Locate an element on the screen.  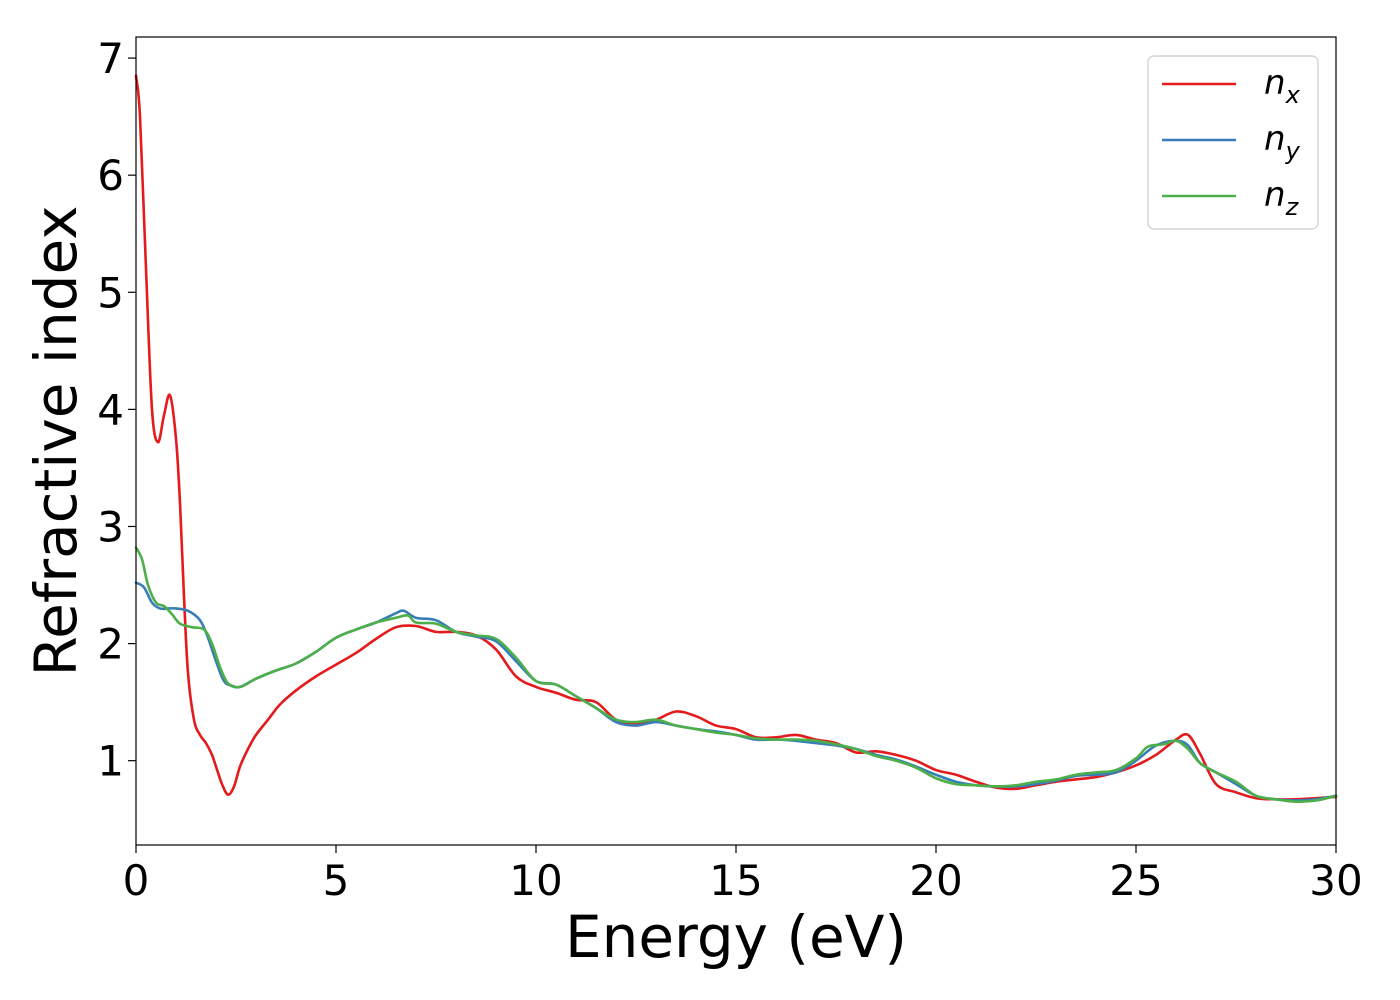
legend-label-z: nz is located at coordinates (1282, 198).